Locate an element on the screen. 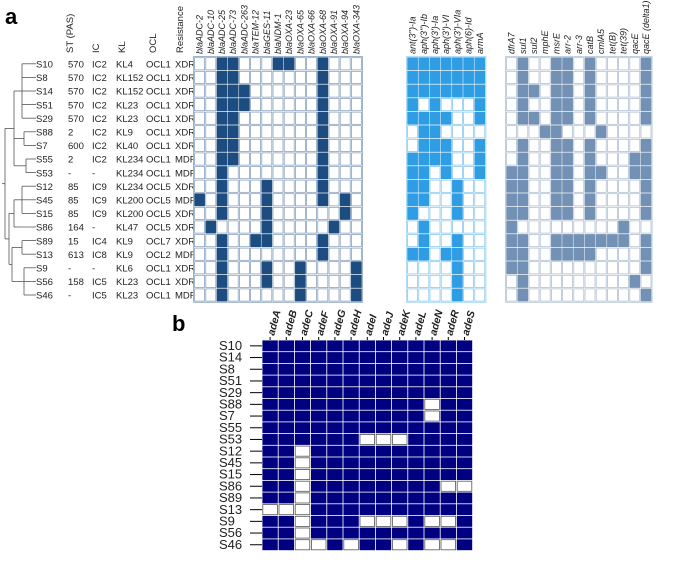  gene-header: arr-3 is located at coordinates (579, 44).